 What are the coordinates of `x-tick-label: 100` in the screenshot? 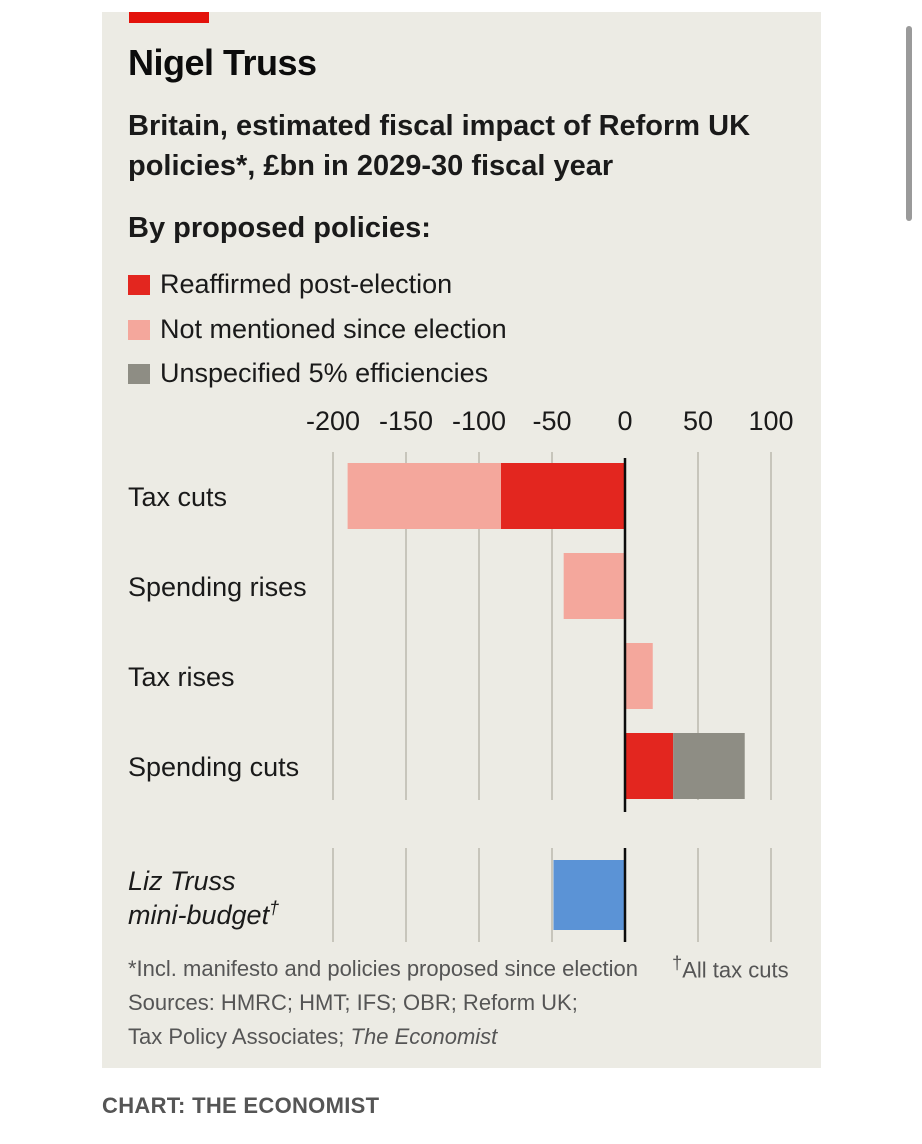 It's located at (770, 421).